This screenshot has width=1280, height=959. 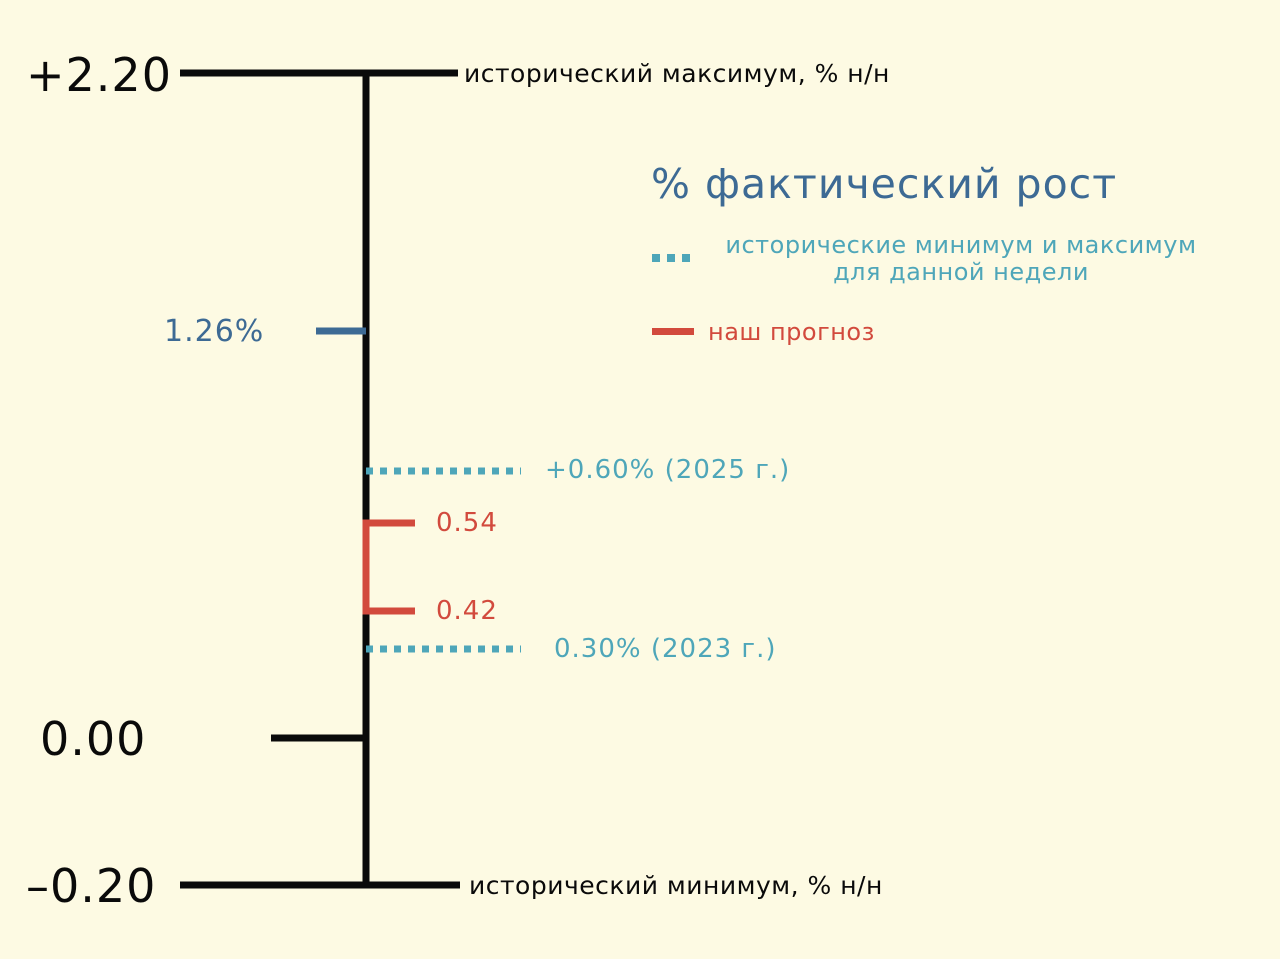 What do you see at coordinates (668, 470) in the screenshot?
I see `hist-high-label: +0.60% (2025 г.)` at bounding box center [668, 470].